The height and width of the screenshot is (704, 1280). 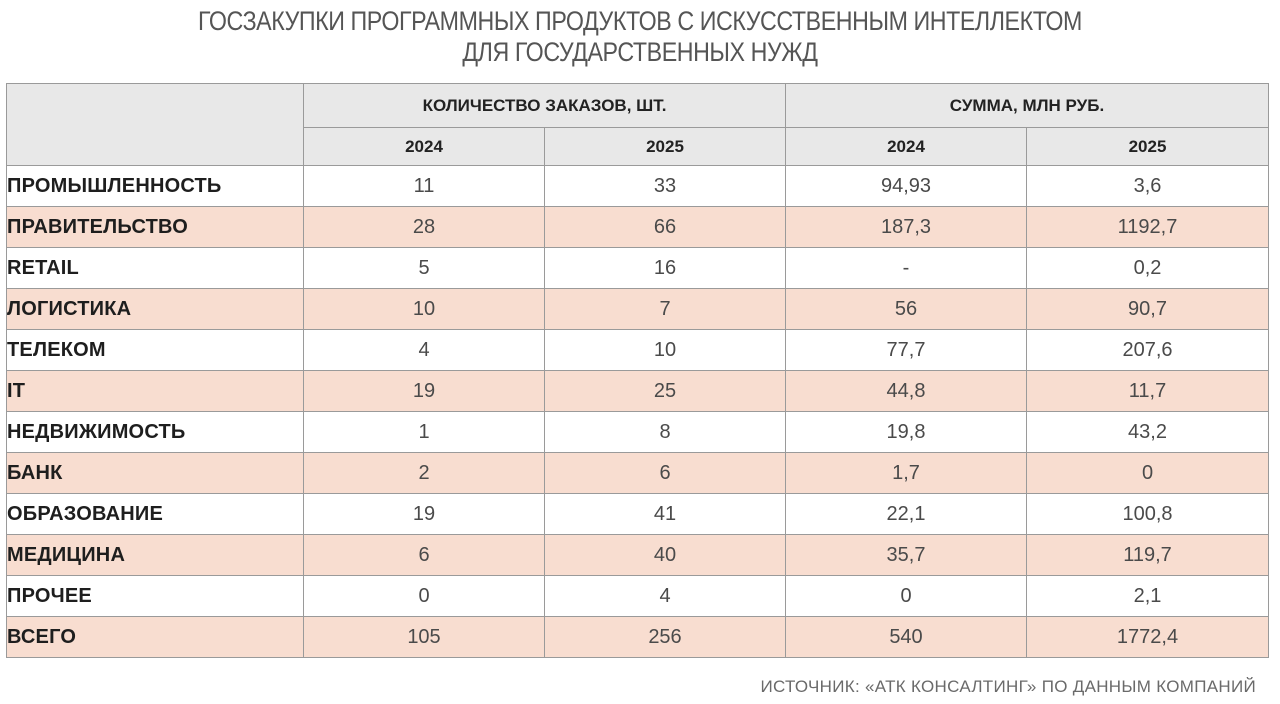 What do you see at coordinates (155, 227) in the screenshot?
I see `row-label: ПРАВИТЕЛЬСТВО` at bounding box center [155, 227].